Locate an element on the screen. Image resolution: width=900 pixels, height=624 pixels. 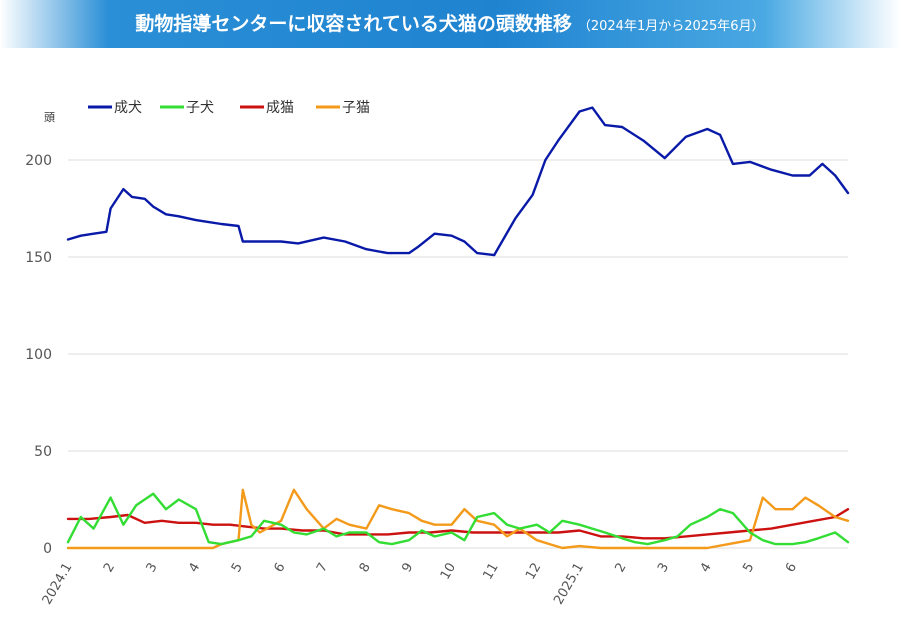
x-tick-label: 10 is located at coordinates (448, 572).